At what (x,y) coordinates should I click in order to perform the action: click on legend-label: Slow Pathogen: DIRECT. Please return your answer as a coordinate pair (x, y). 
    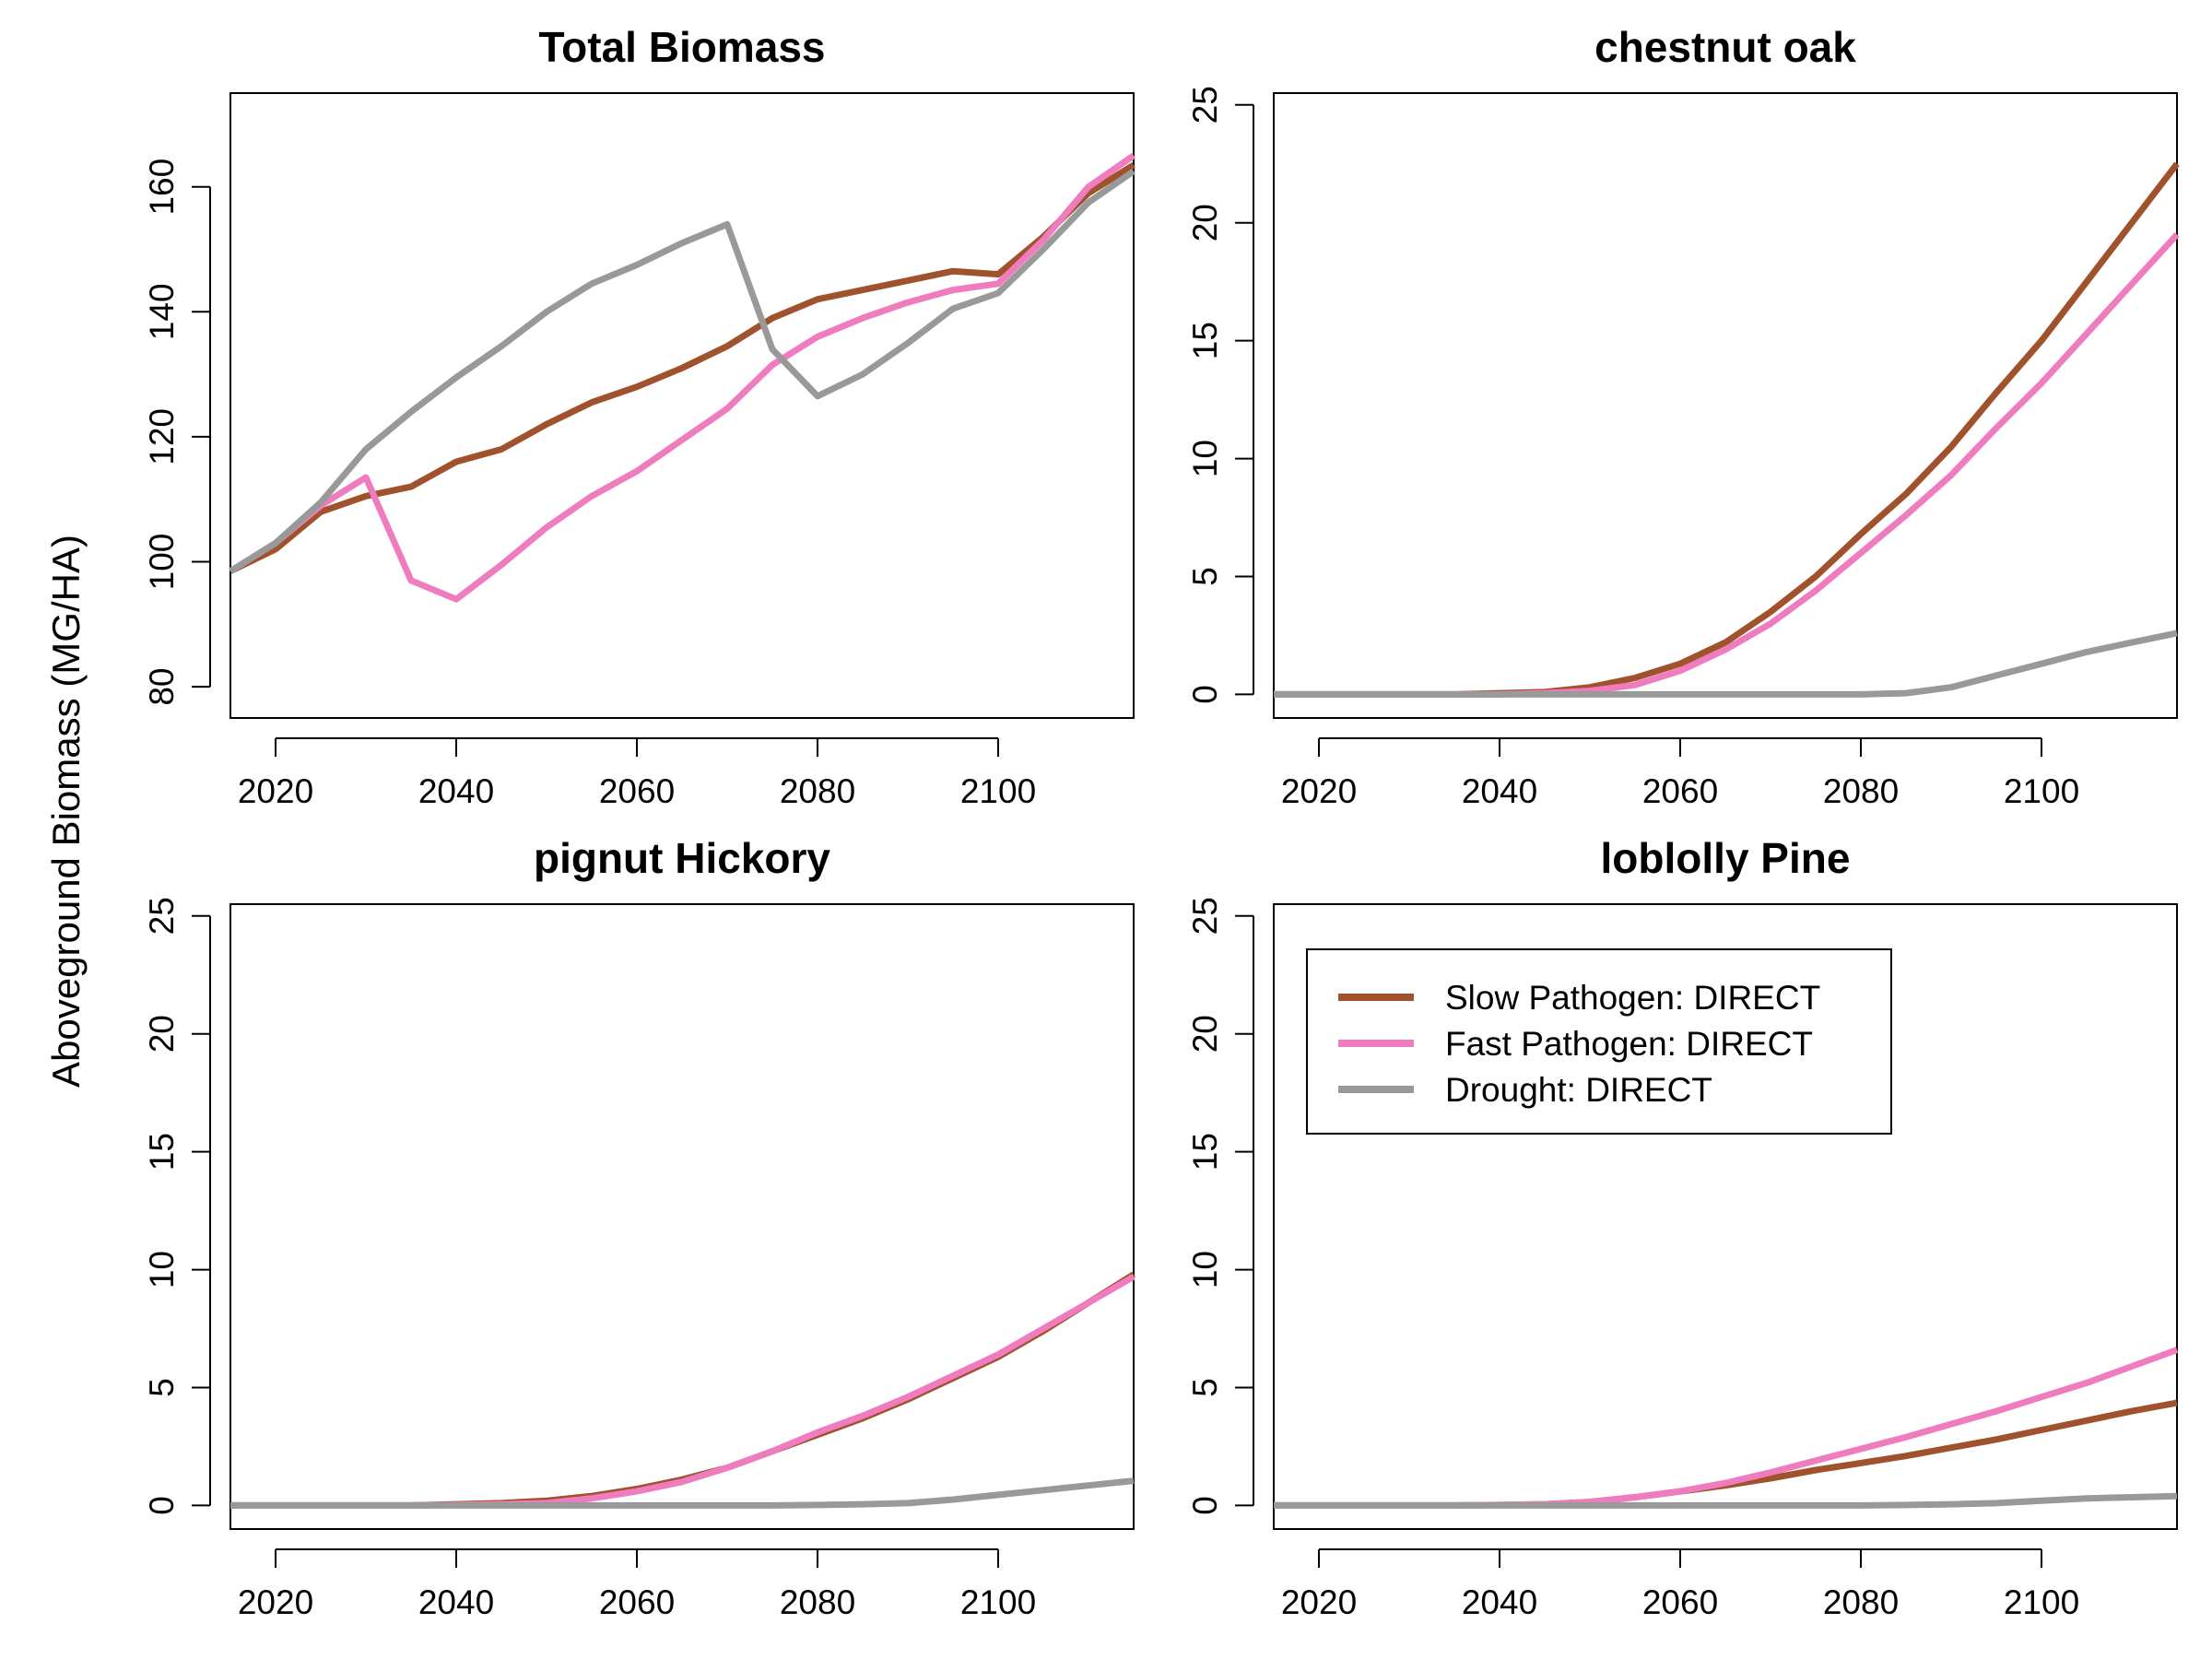
    Looking at the image, I should click on (1632, 998).